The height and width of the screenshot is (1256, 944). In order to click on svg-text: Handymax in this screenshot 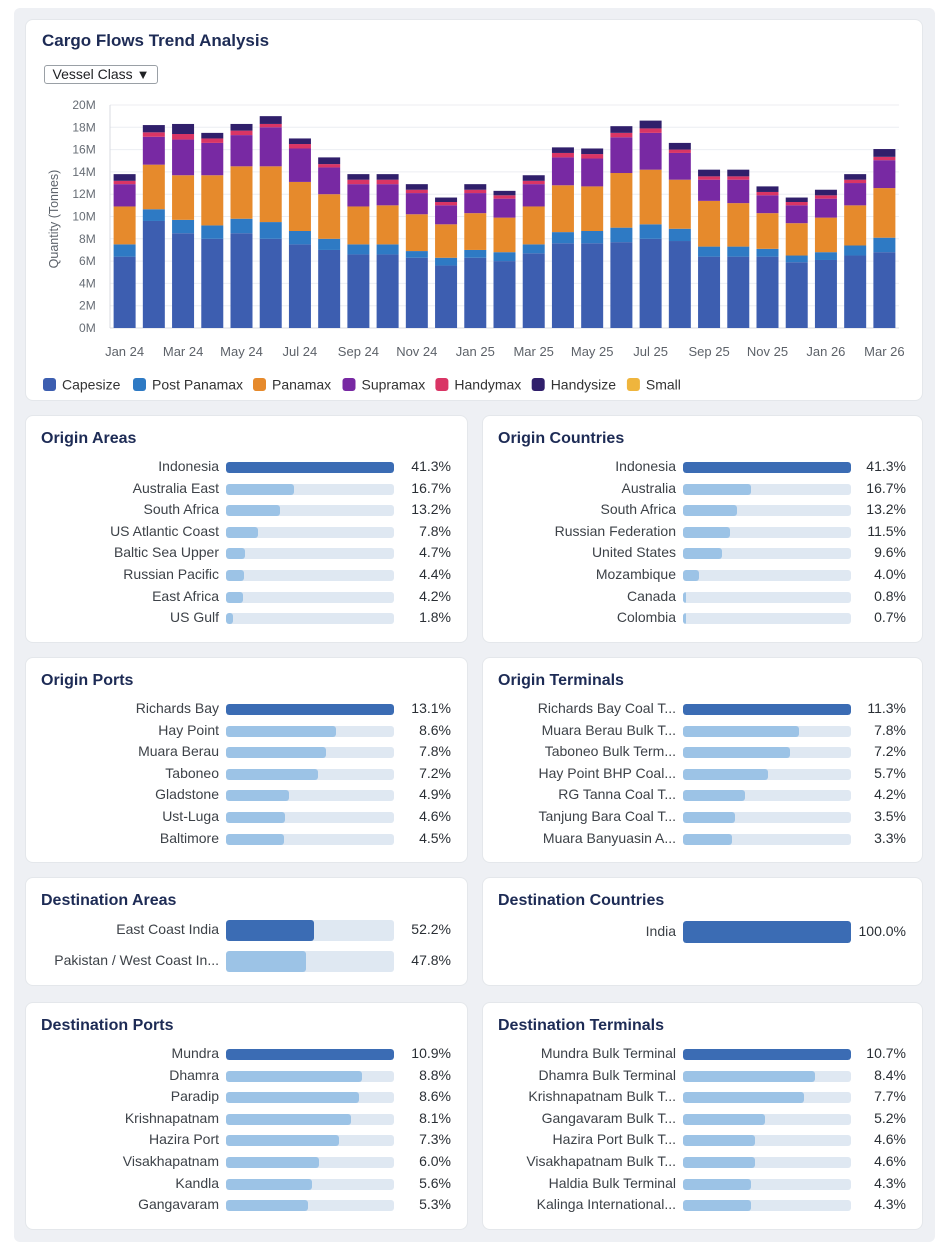, I will do `click(487, 385)`.